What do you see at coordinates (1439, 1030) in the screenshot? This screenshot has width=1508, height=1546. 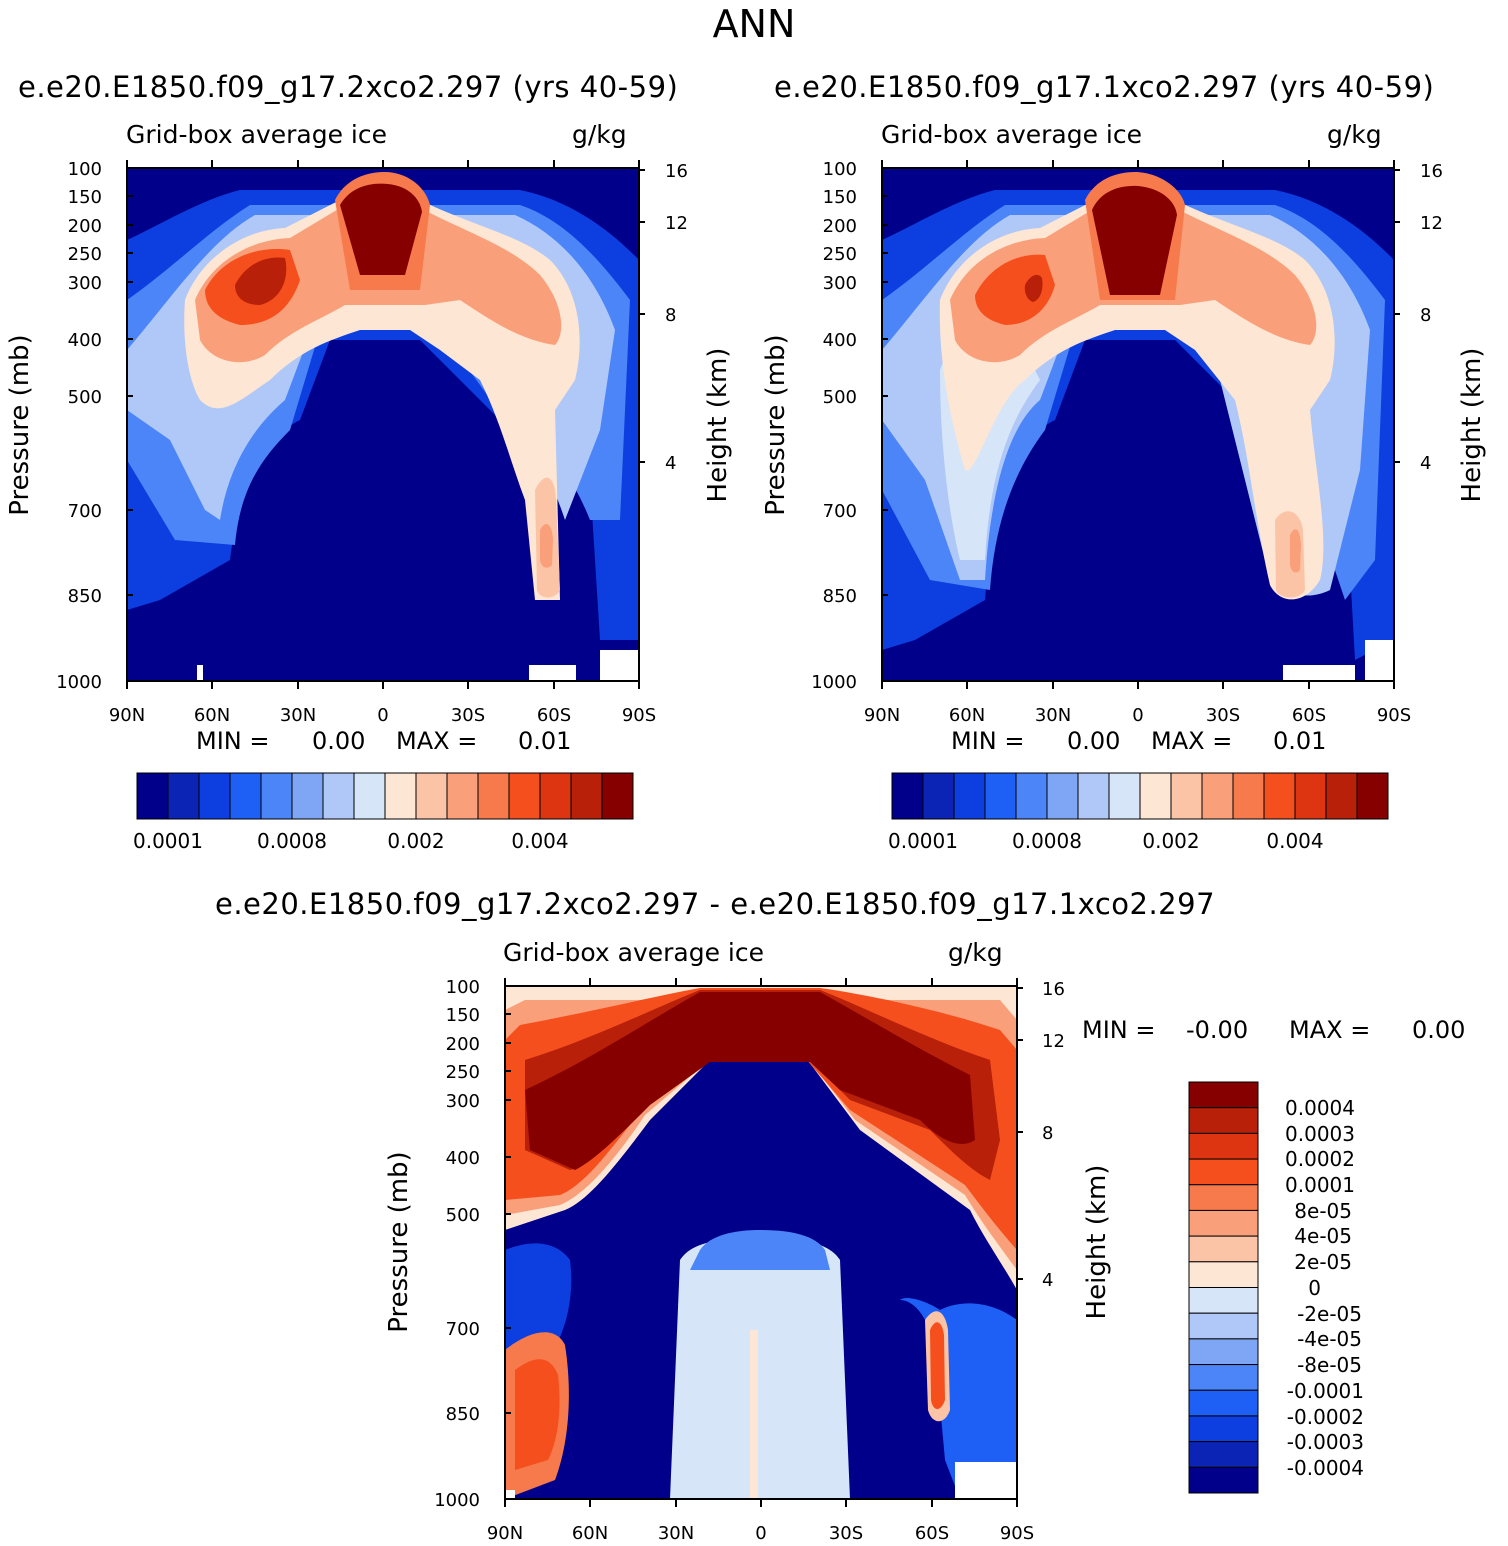 I see `panel3-max-value: 0.00` at bounding box center [1439, 1030].